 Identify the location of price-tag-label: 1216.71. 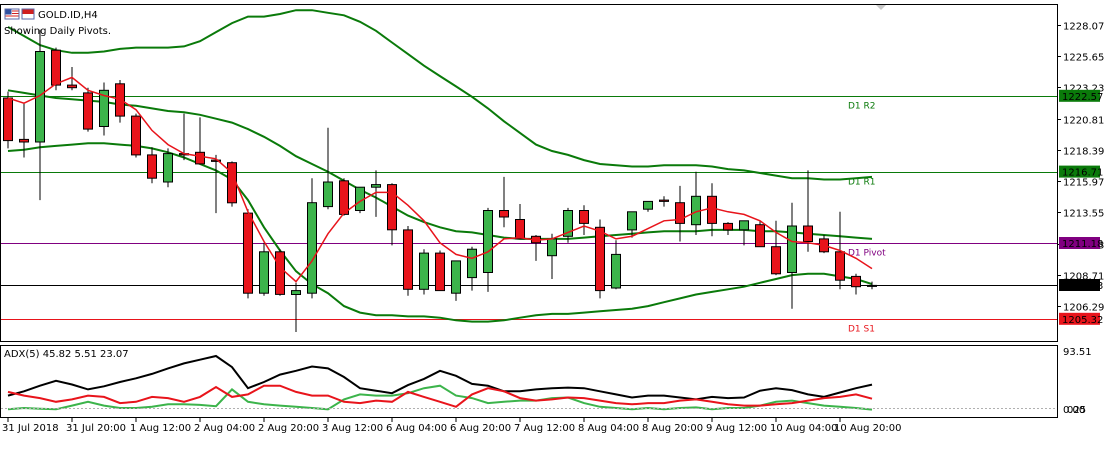
(1082, 173).